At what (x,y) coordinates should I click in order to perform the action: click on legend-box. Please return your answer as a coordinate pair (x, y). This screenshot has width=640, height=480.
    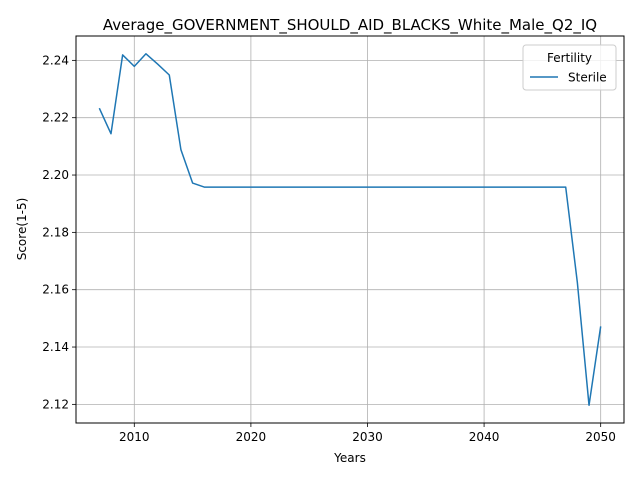
    Looking at the image, I should click on (569, 67).